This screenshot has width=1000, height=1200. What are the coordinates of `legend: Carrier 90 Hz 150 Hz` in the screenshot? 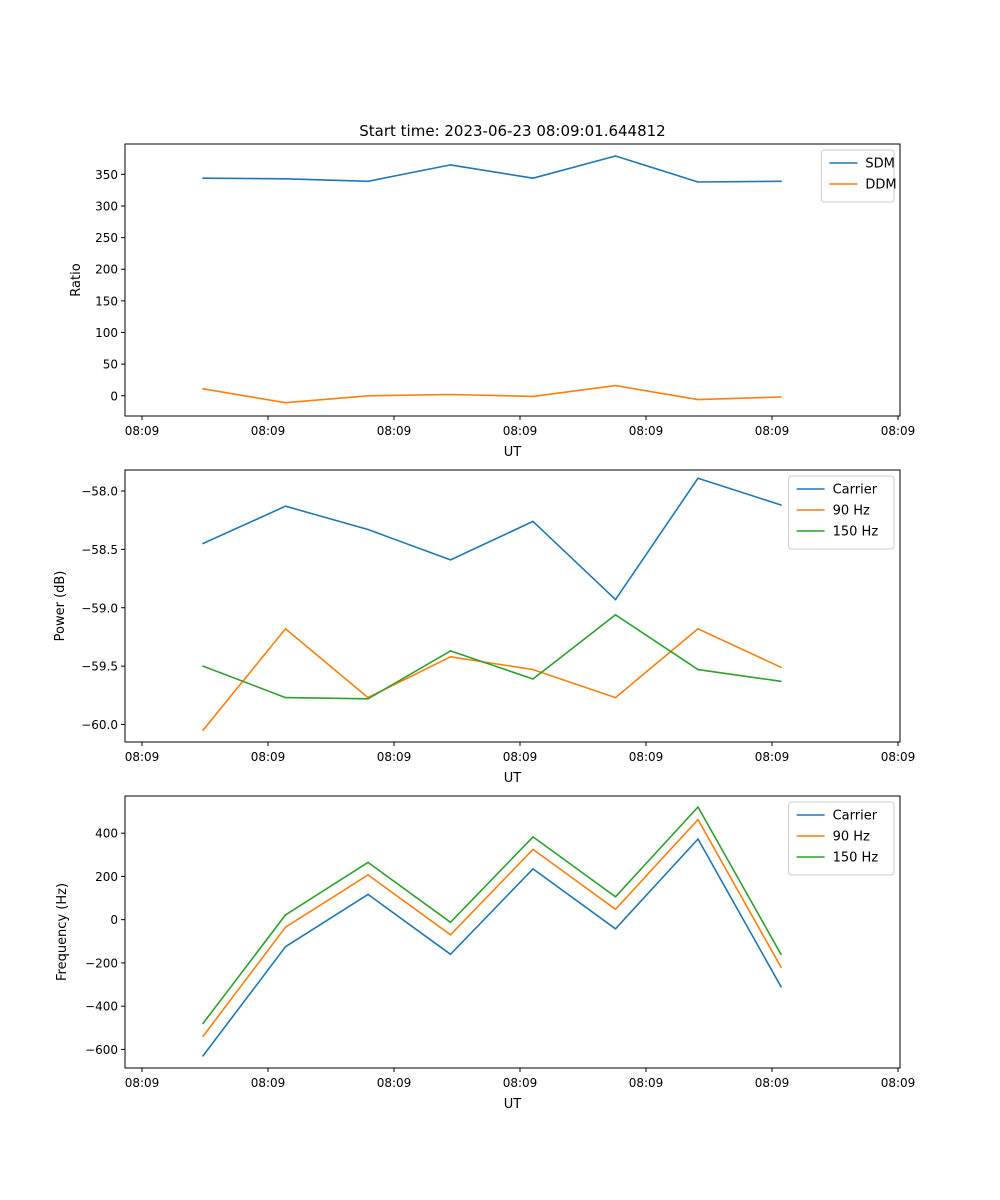 It's located at (841, 838).